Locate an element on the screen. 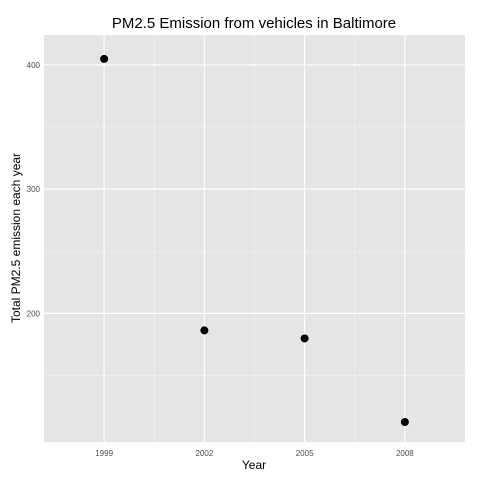  x-axis-label: Year is located at coordinates (254, 465).